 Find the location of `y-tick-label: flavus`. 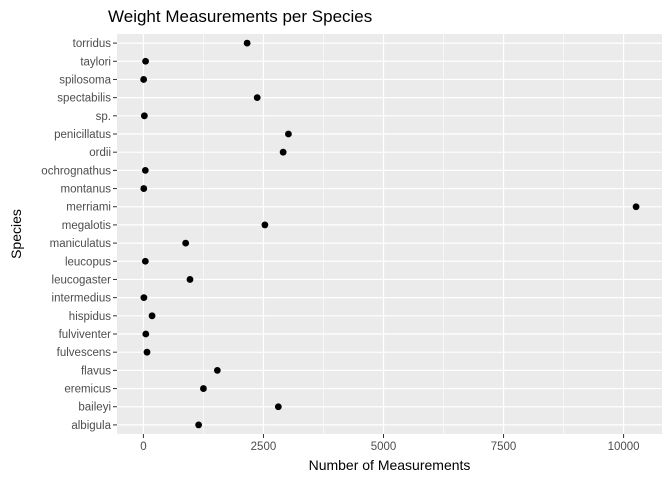

y-tick-label: flavus is located at coordinates (96, 371).